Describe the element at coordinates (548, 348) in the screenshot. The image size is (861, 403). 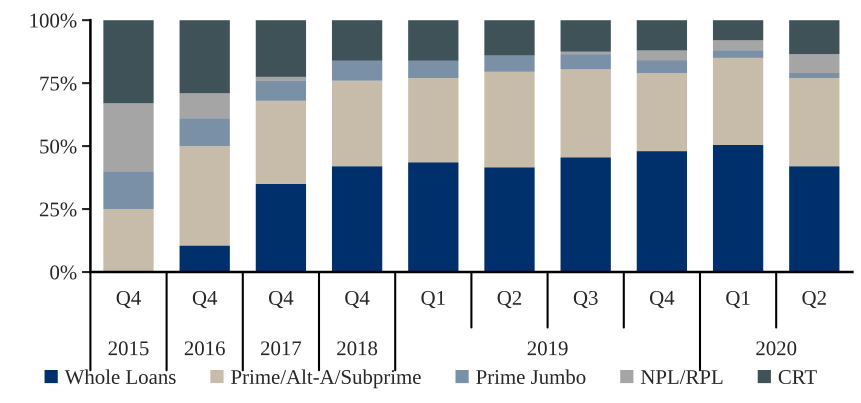
I see `text: 2019` at that location.